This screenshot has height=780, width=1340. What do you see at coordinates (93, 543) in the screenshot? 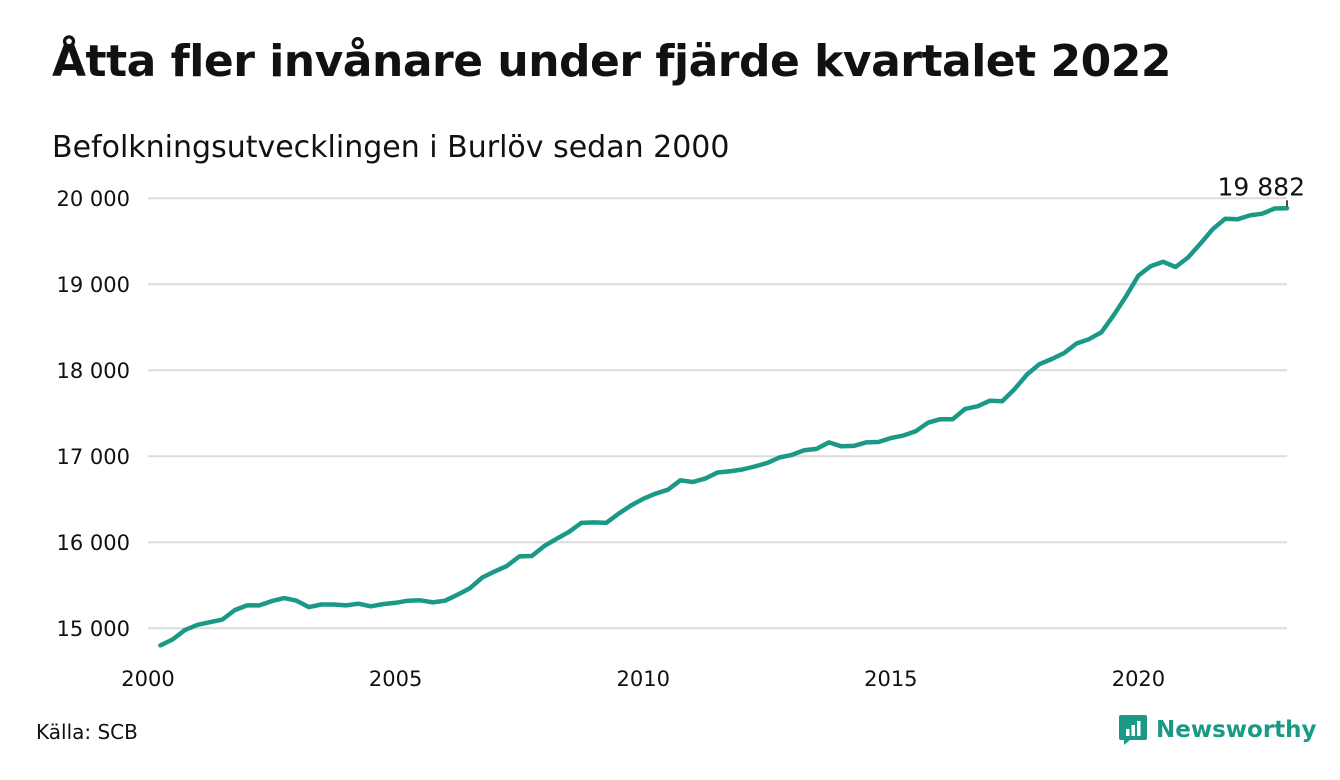
I see `y-tick-label: 16 000` at bounding box center [93, 543].